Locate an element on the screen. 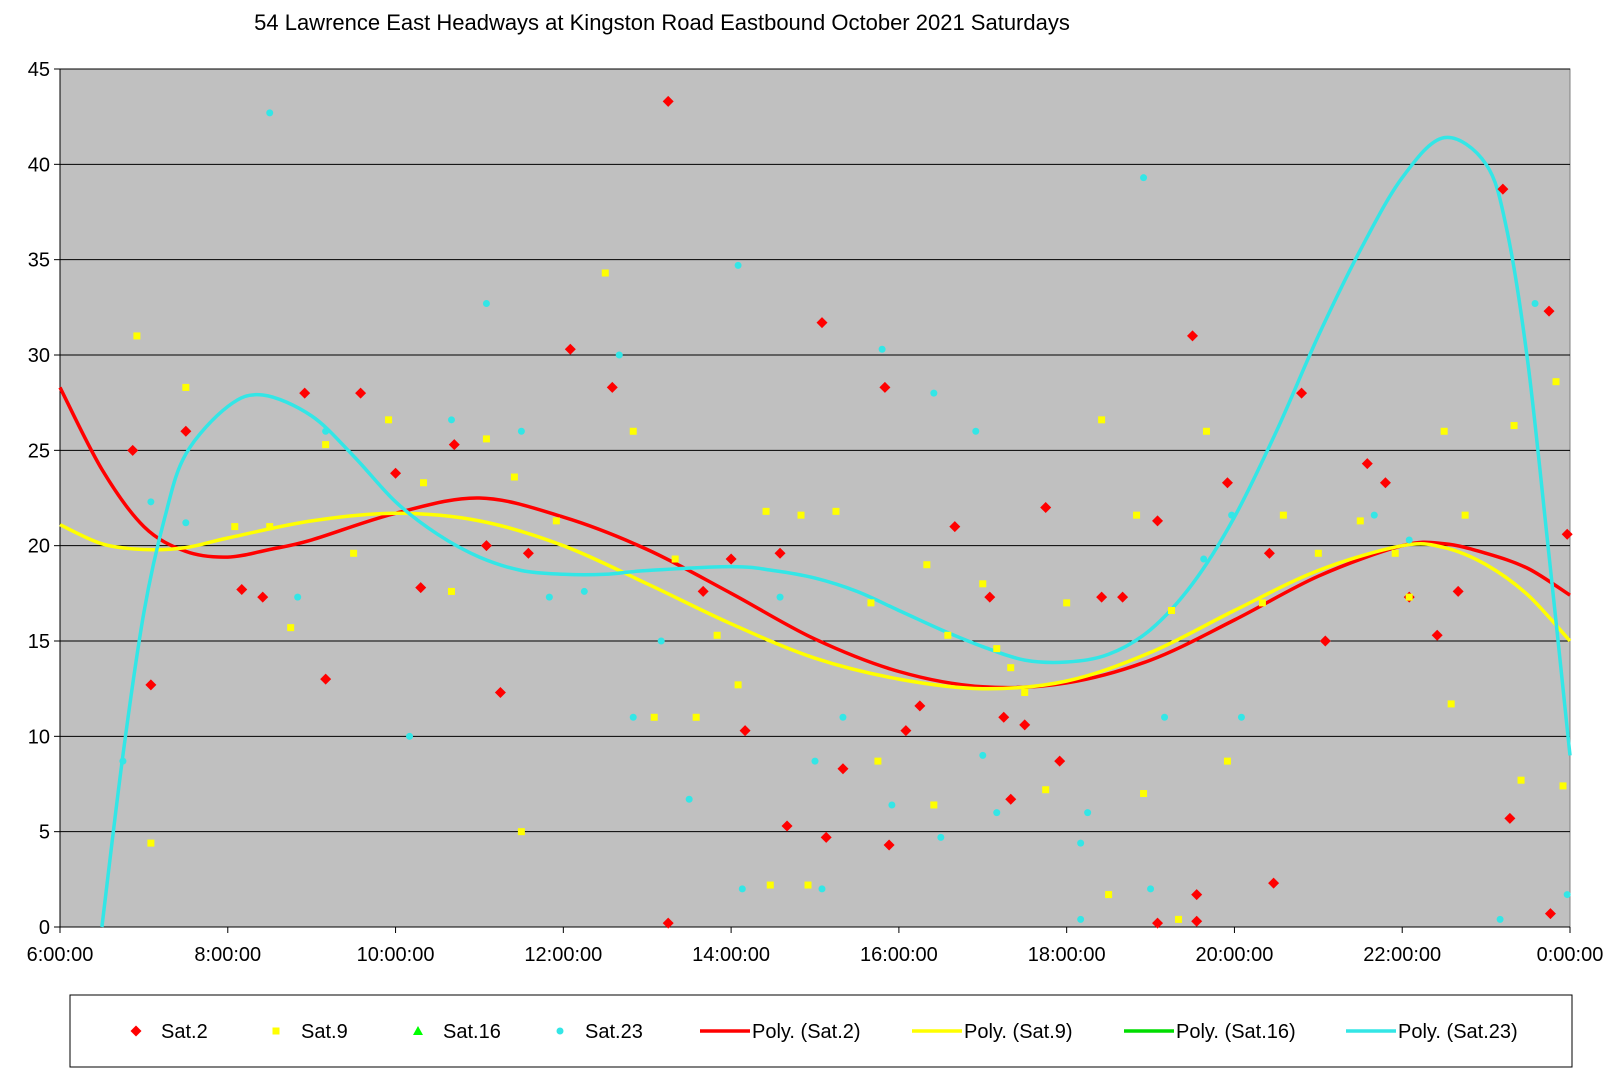 This screenshot has width=1616, height=1074. legend-box is located at coordinates (821, 1031).